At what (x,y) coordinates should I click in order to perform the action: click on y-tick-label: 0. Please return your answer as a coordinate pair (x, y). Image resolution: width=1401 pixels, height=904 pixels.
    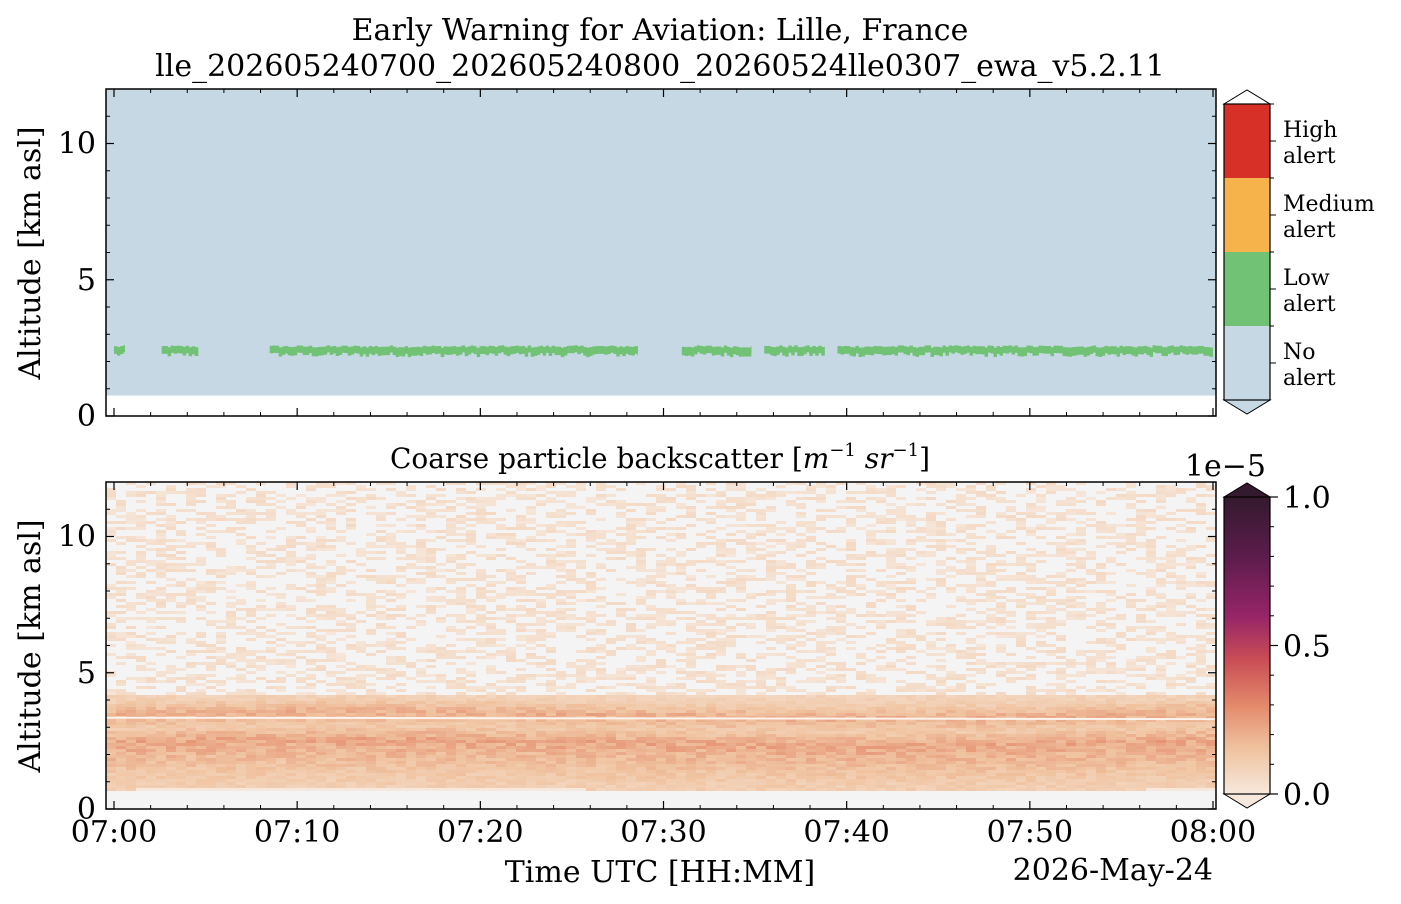
    Looking at the image, I should click on (86, 416).